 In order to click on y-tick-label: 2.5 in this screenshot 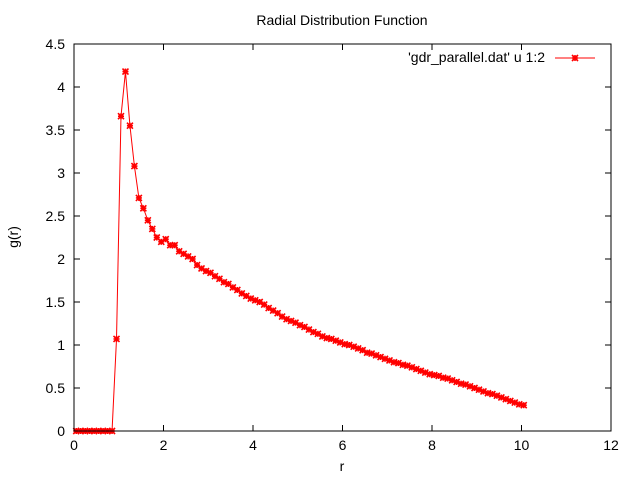, I will do `click(56, 216)`.